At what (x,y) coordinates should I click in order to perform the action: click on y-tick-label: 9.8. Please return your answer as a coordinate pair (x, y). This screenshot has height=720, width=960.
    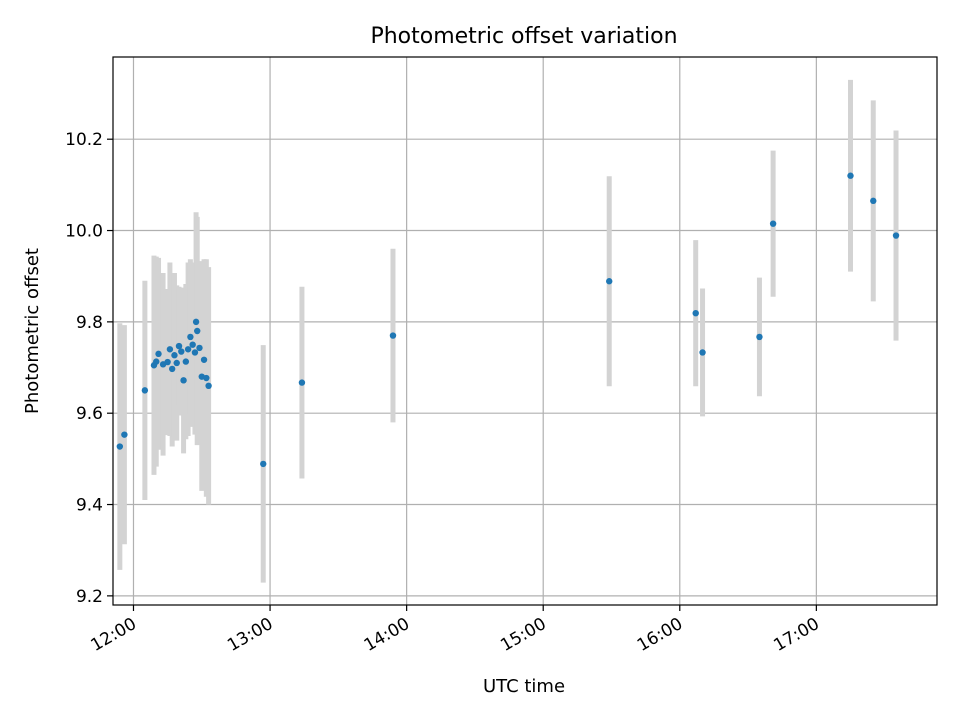
    Looking at the image, I should click on (89, 323).